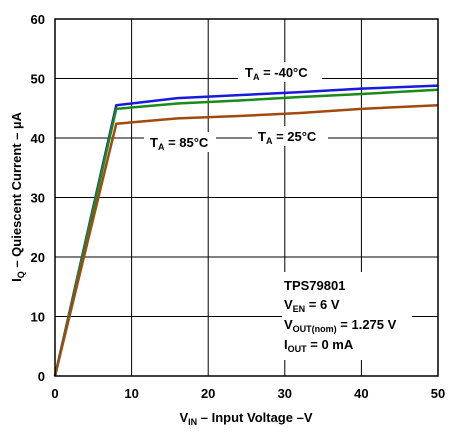  What do you see at coordinates (314, 285) in the screenshot?
I see `conditions-part: TPS79801` at bounding box center [314, 285].